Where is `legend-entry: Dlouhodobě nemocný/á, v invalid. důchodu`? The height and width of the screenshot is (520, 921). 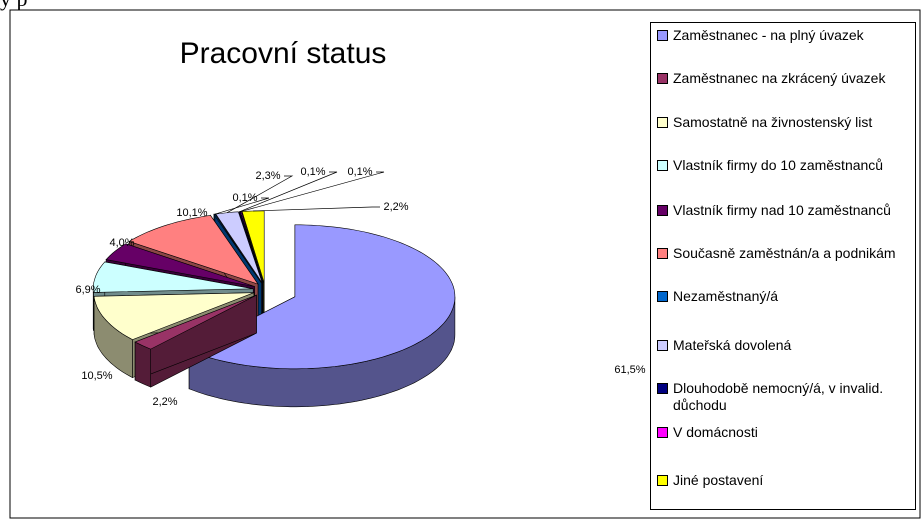
legend-entry: Dlouhodobě nemocný/á, v invalid. důchodu is located at coordinates (782, 397).